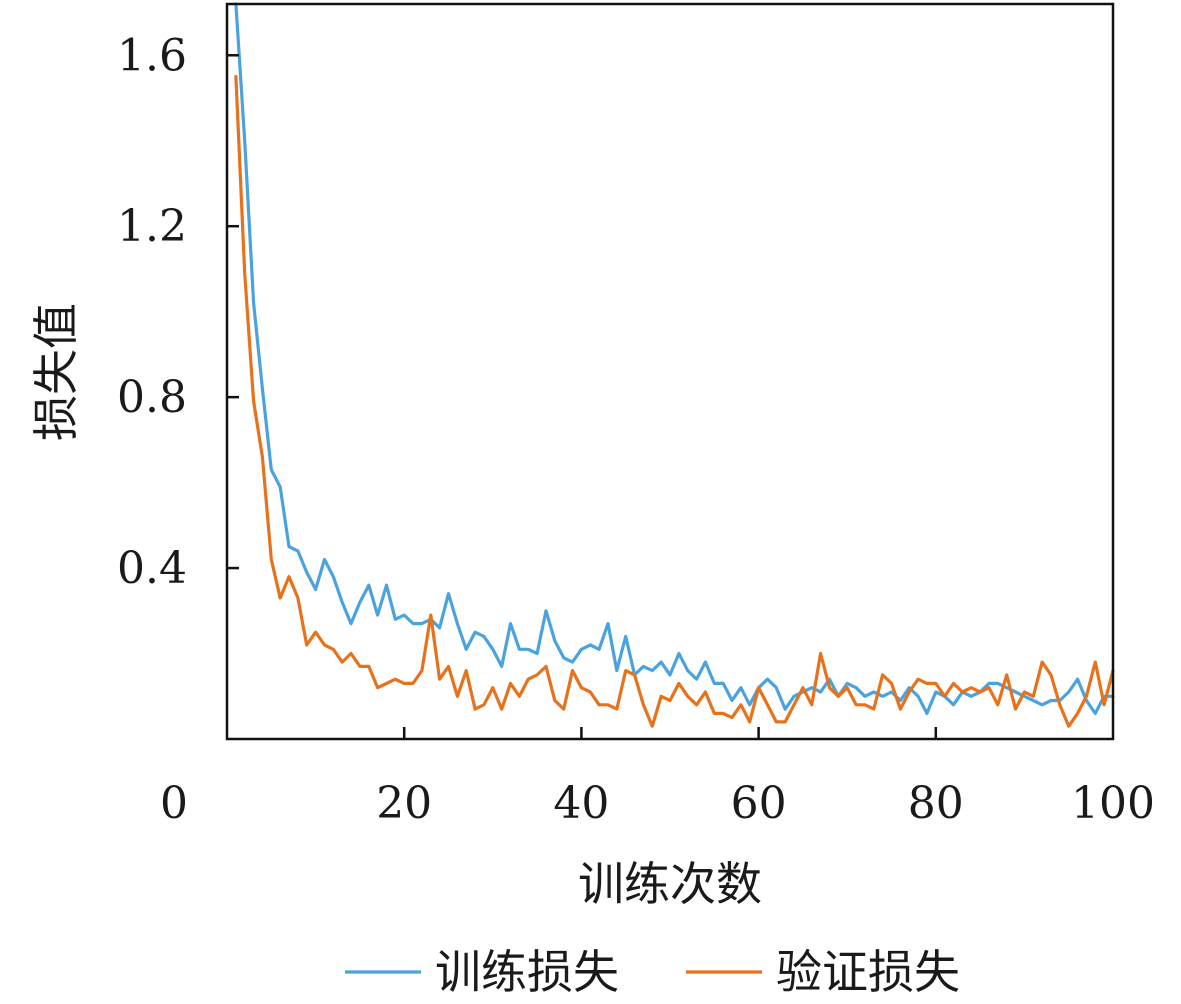  What do you see at coordinates (759, 803) in the screenshot?
I see `x-tick-label: 60` at bounding box center [759, 803].